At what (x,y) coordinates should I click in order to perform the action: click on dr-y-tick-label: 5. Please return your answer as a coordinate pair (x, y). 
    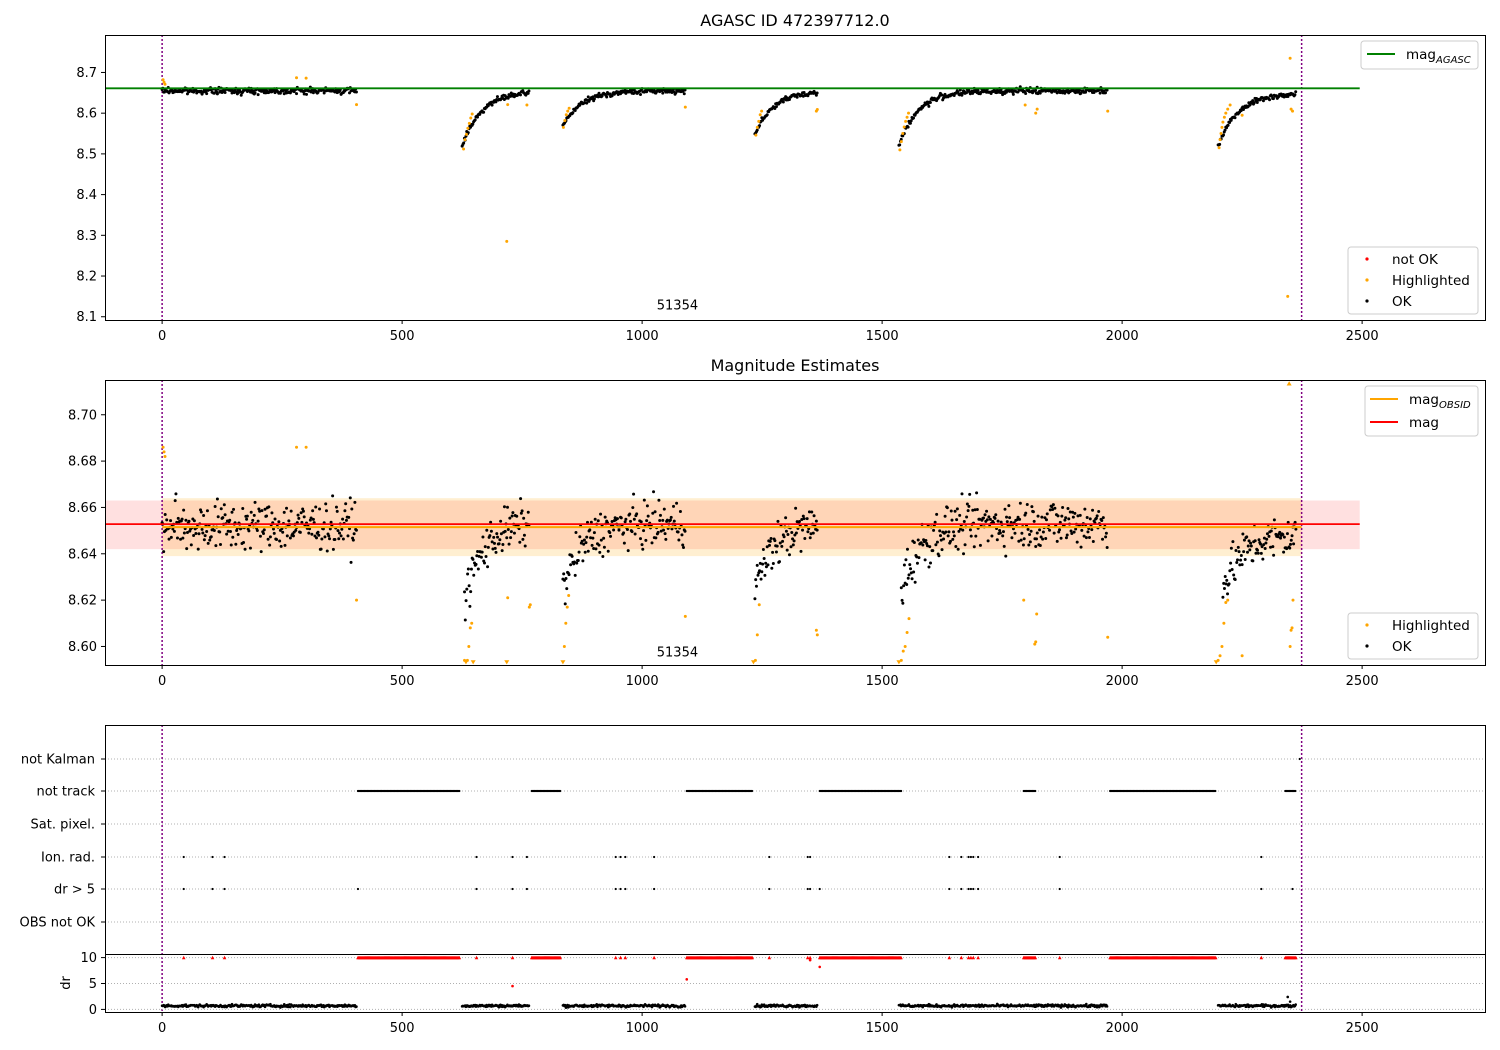
    Looking at the image, I should click on (93, 984).